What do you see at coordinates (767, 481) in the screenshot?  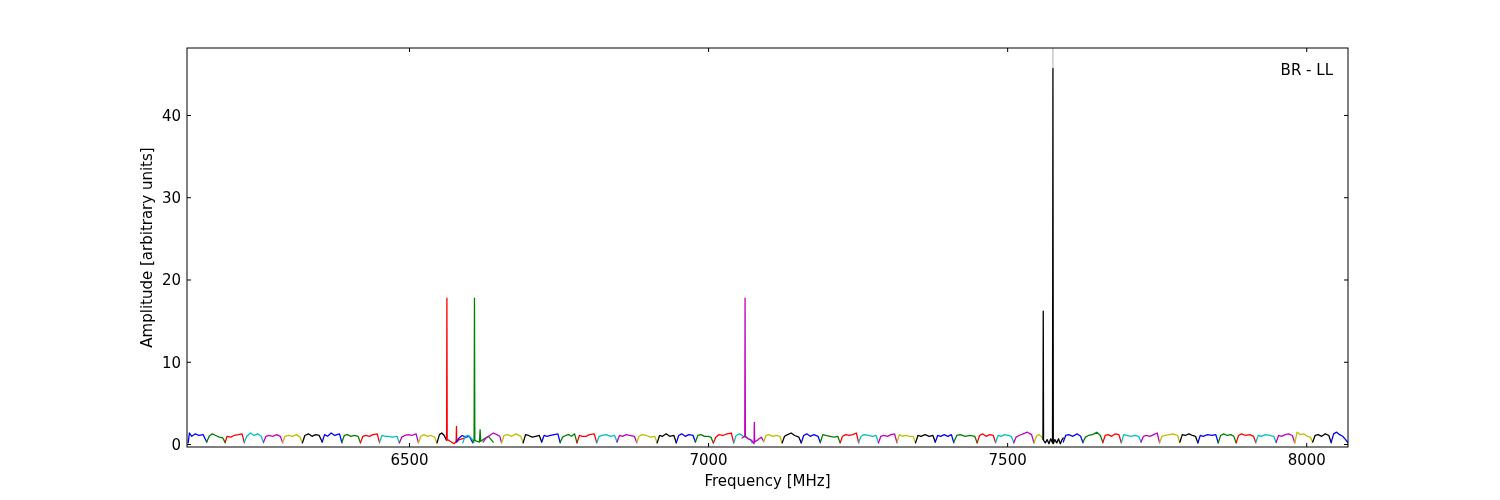 I see `x-axis-title: Frequency [MHz]` at bounding box center [767, 481].